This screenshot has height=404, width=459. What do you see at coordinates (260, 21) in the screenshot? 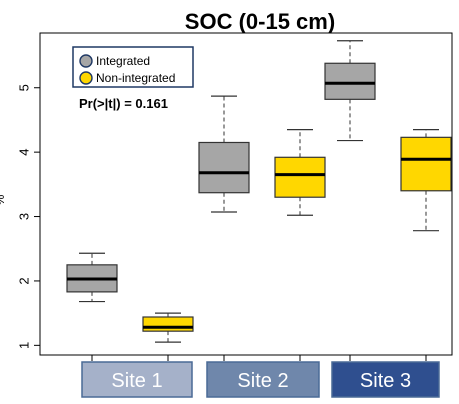
I see `chart-title: SOC (0-15 cm)` at bounding box center [260, 21].